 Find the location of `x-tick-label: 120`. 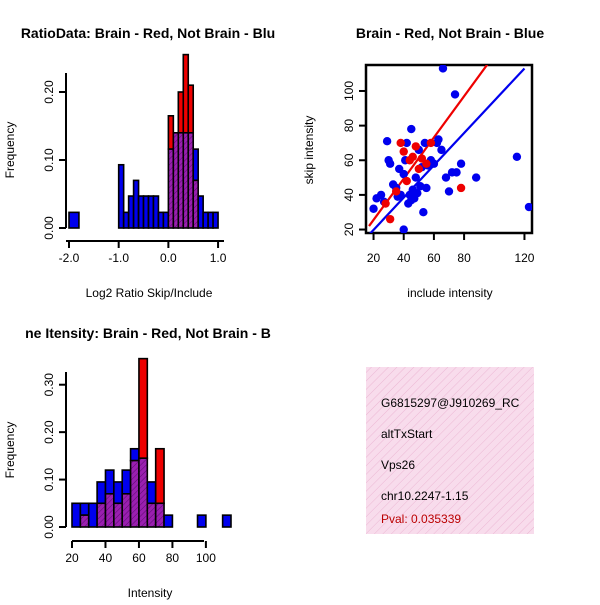

x-tick-label: 120 is located at coordinates (524, 258).